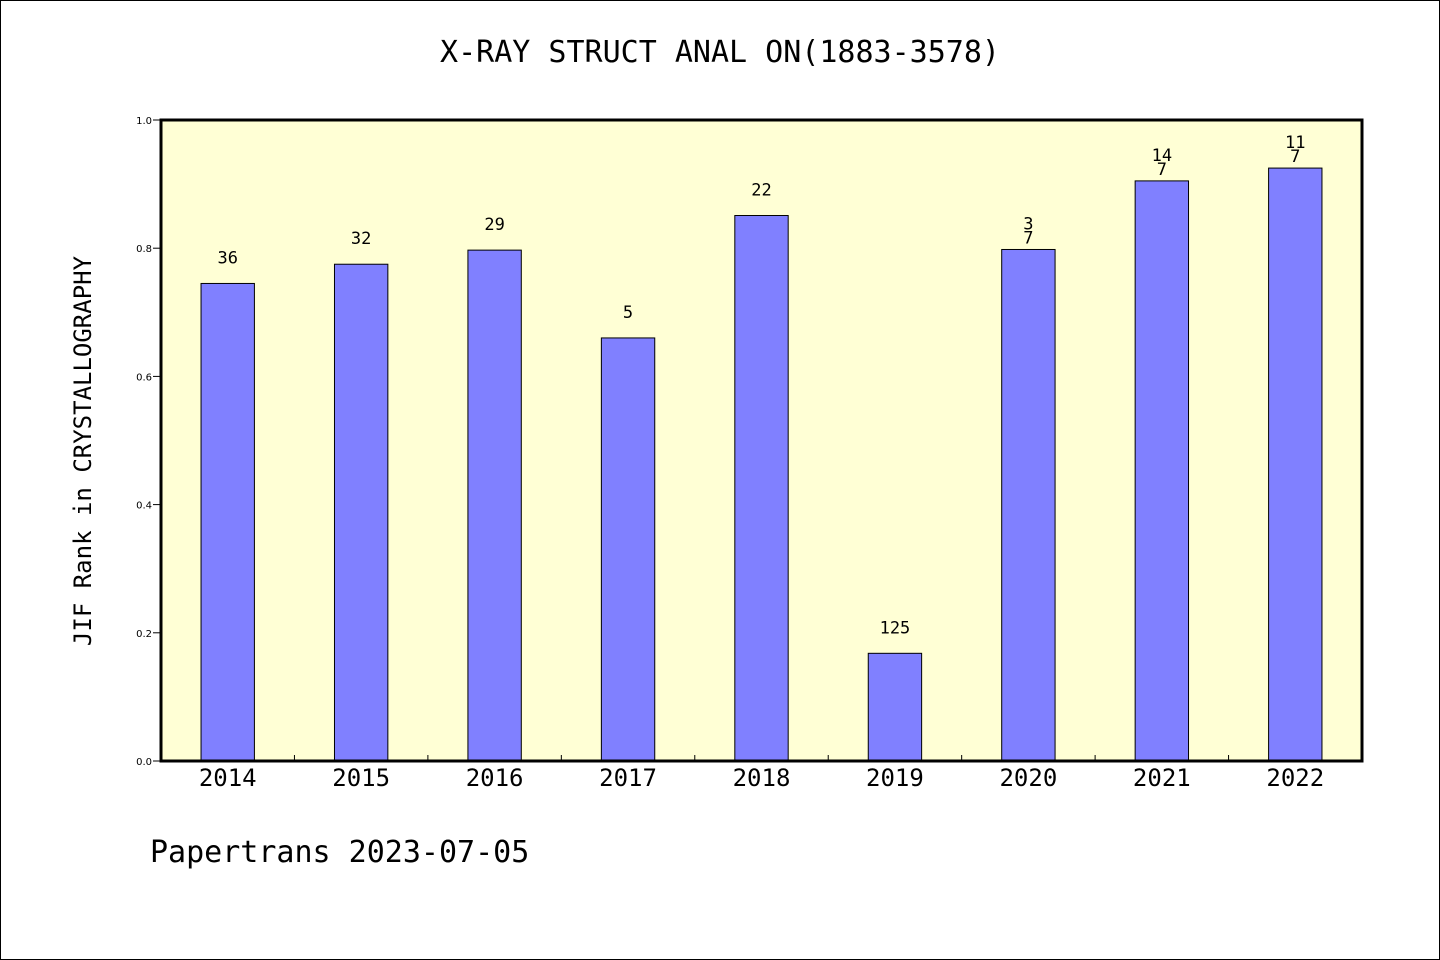 The width and height of the screenshot is (1440, 960). What do you see at coordinates (144, 506) in the screenshot?
I see `y-tick-label: 0.4` at bounding box center [144, 506].